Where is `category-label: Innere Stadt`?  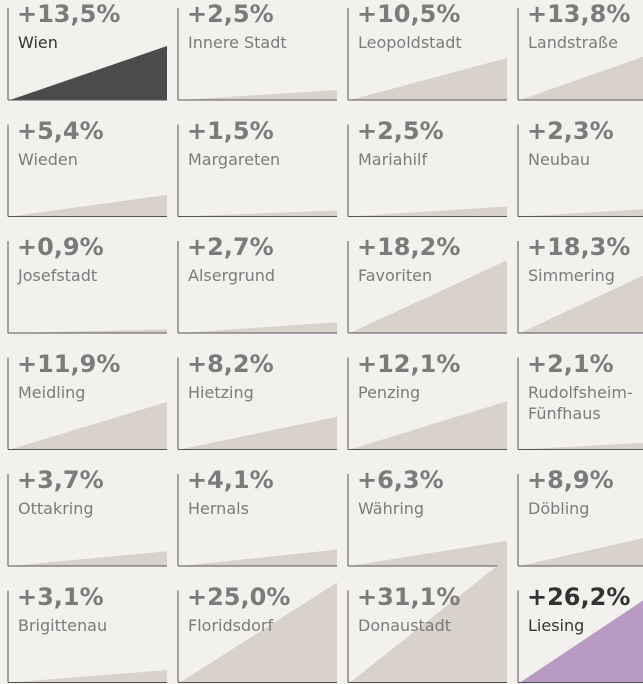
category-label: Innere Stadt is located at coordinates (237, 42).